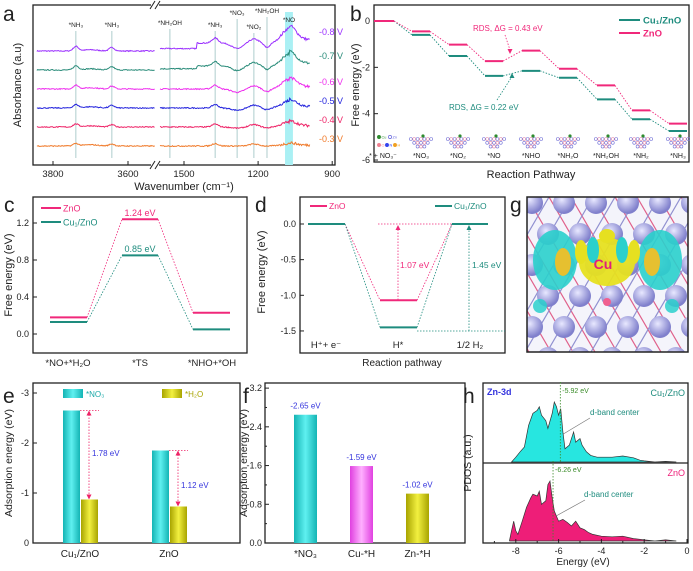 The height and width of the screenshot is (571, 693). I want to click on series-label: -0.3 V, so click(331, 139).